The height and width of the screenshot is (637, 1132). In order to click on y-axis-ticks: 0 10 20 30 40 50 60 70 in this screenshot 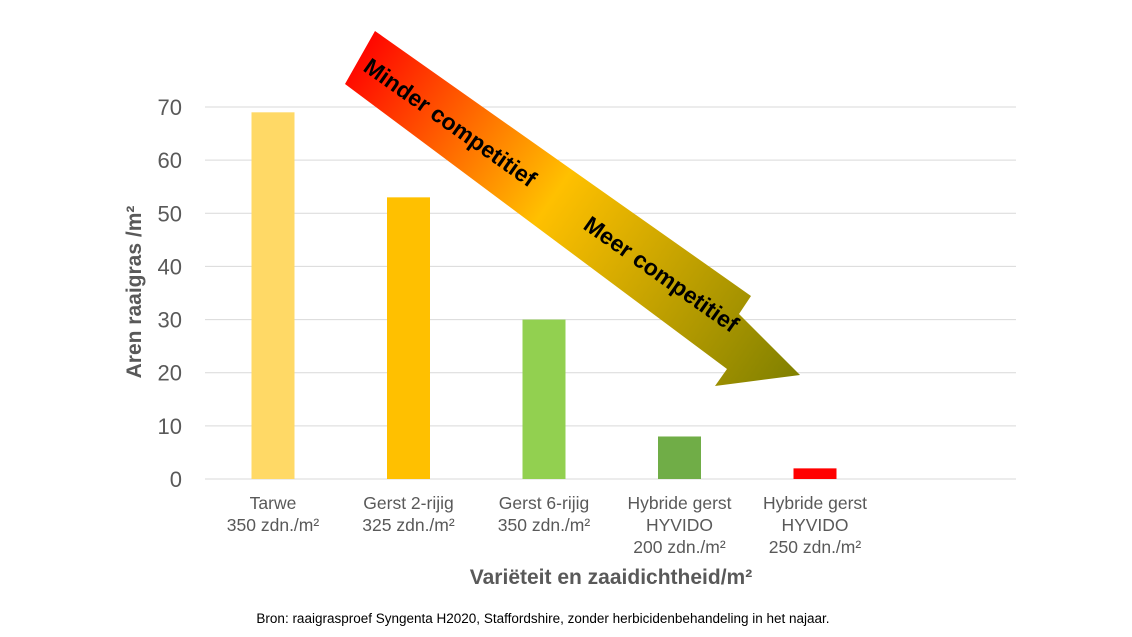, I will do `click(170, 293)`.